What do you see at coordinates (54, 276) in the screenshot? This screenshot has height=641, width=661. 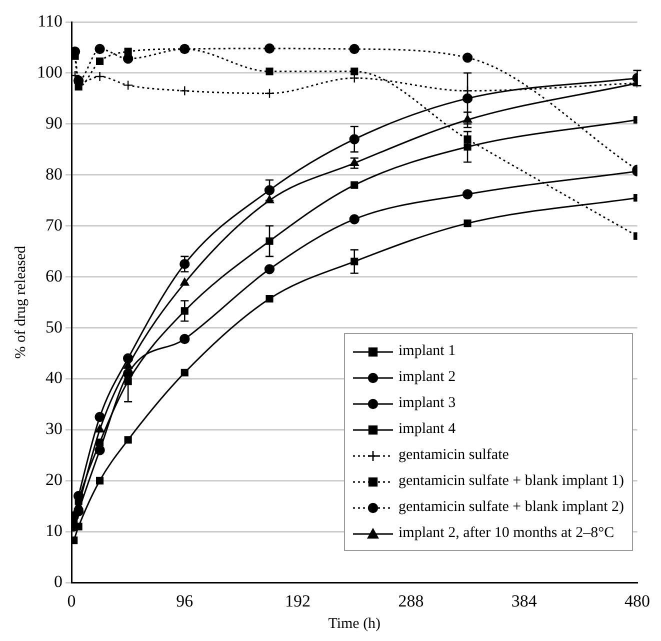 I see `y-tick-label: 60` at bounding box center [54, 276].